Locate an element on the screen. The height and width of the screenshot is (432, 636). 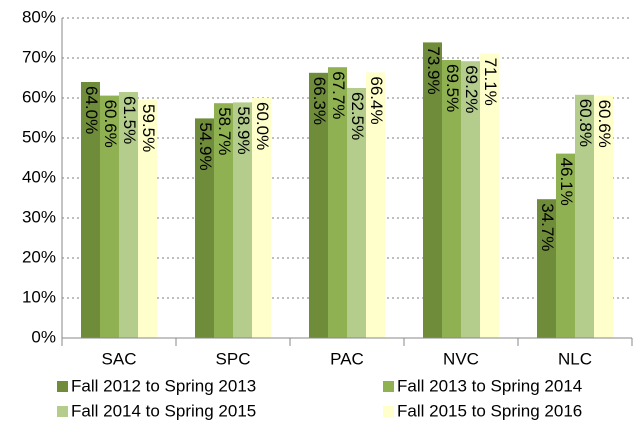
y-tick-label: 10% is located at coordinates (39, 296).